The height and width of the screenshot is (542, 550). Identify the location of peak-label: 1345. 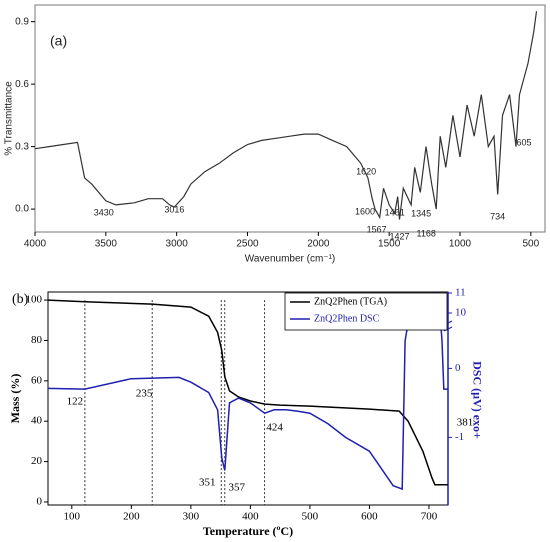
(421, 213).